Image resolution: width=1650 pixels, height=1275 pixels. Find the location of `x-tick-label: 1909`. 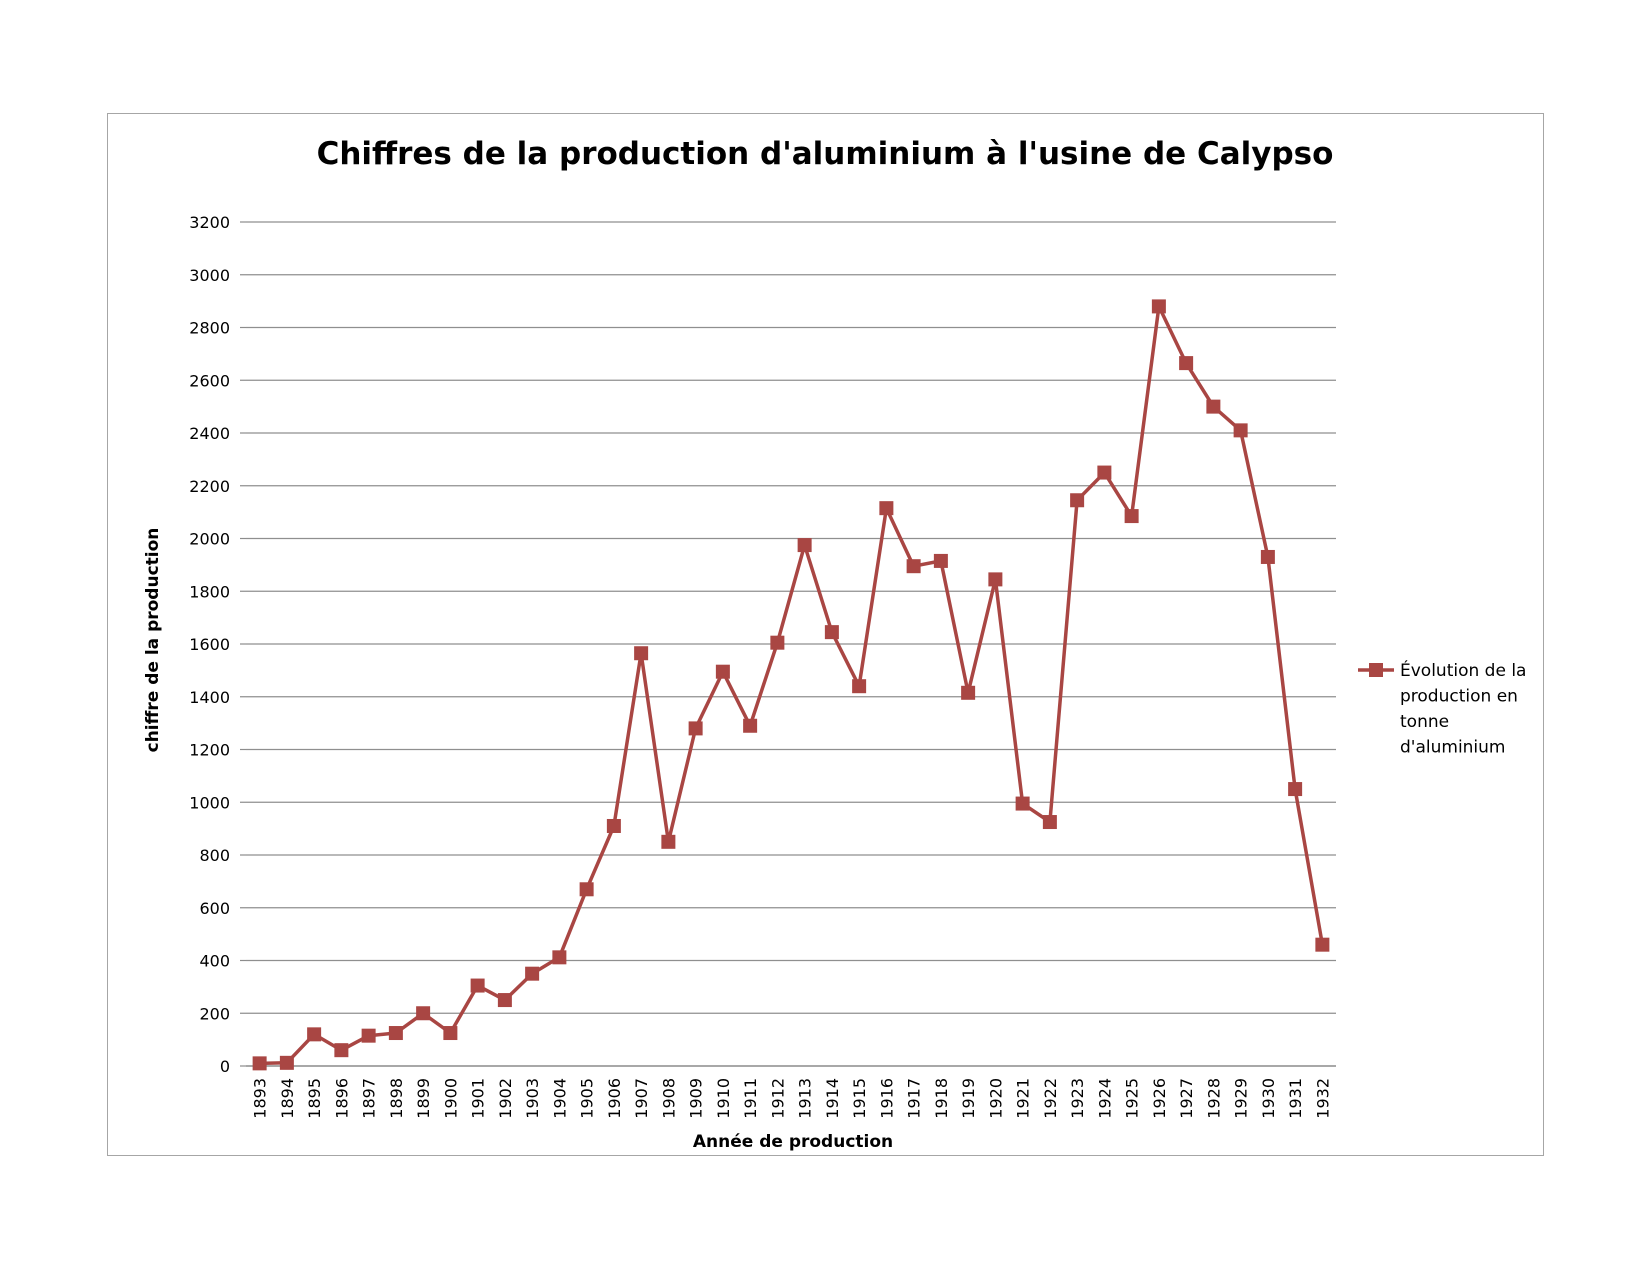

x-tick-label: 1909 is located at coordinates (696, 1098).